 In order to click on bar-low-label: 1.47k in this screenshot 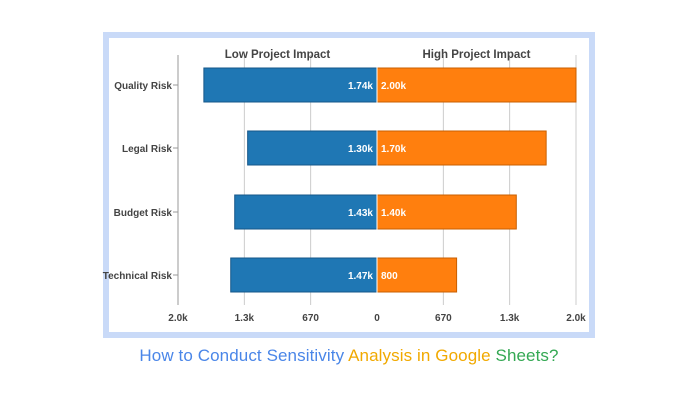, I will do `click(360, 276)`.